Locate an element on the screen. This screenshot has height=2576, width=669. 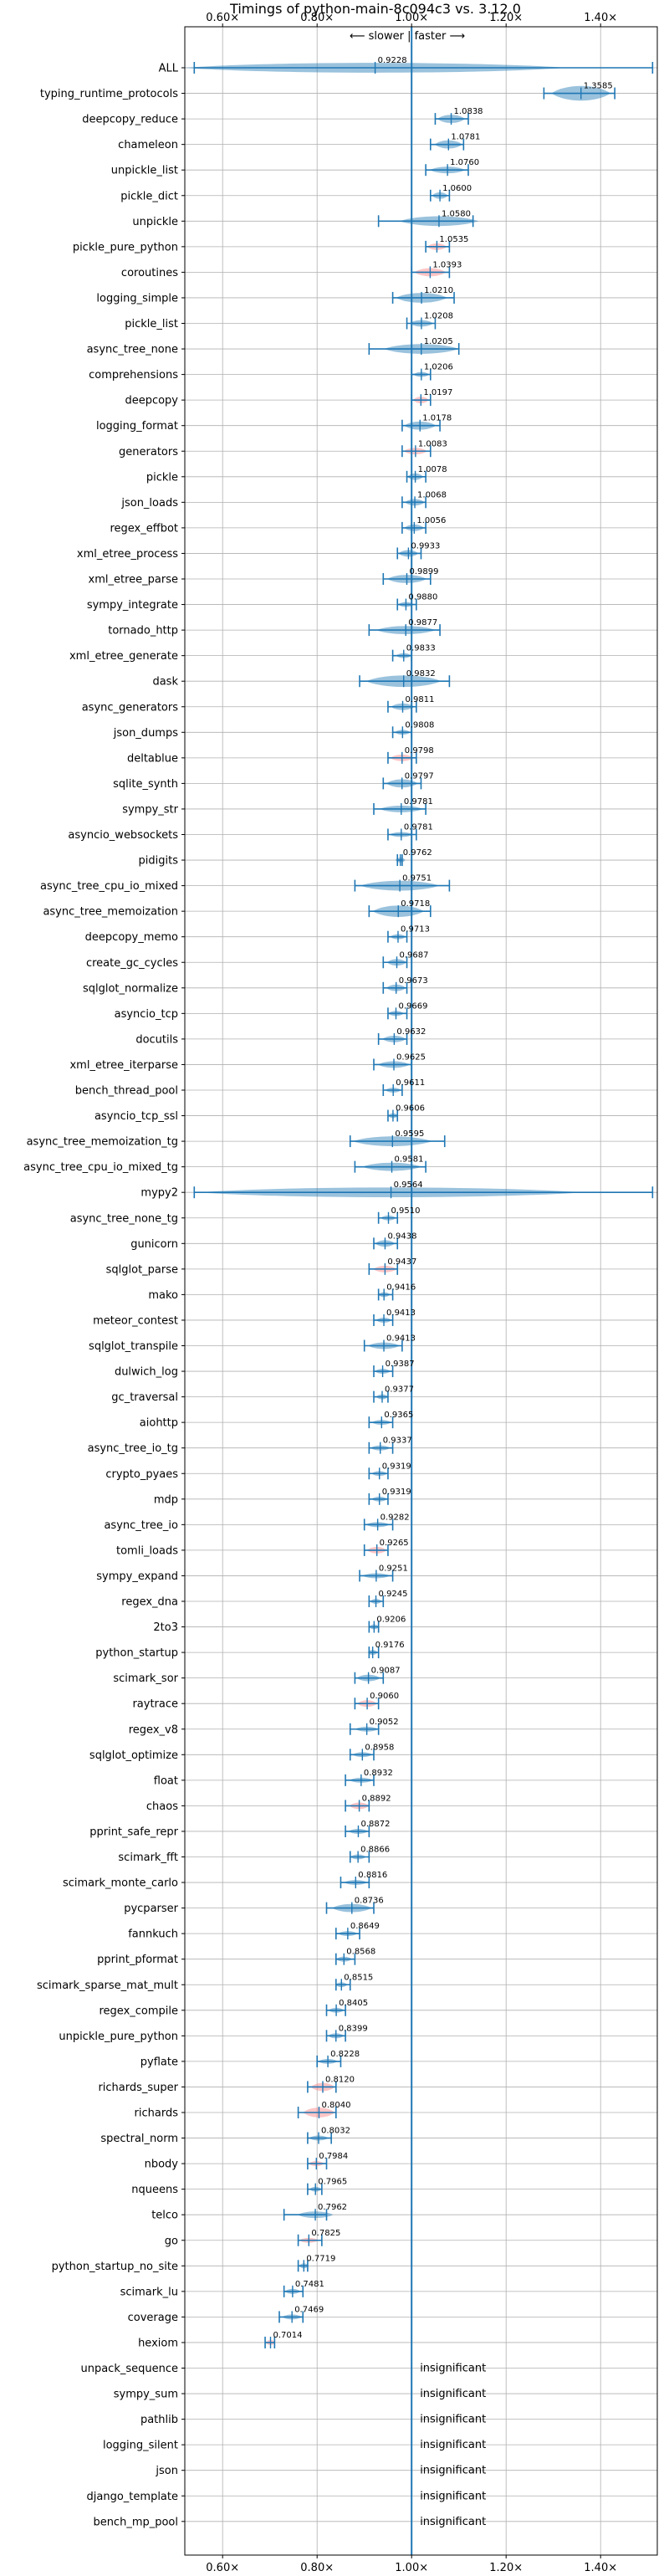
benchmark-label: async_tree_memoization is located at coordinates (111, 913).